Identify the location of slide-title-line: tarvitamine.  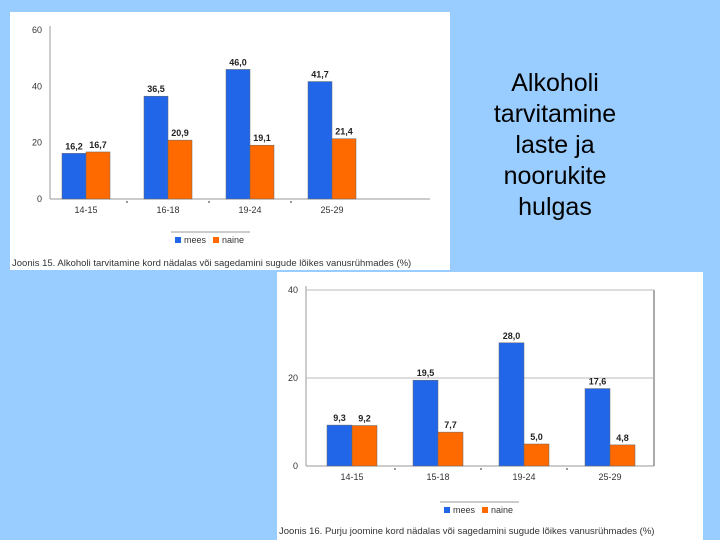
(555, 114).